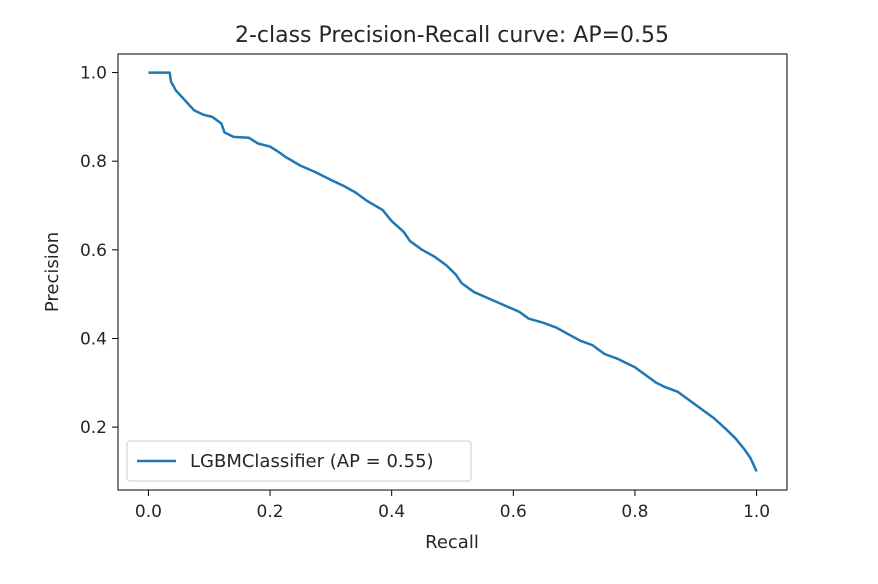 The image size is (878, 584). What do you see at coordinates (93, 428) in the screenshot?
I see `y-tick-label: 0.2` at bounding box center [93, 428].